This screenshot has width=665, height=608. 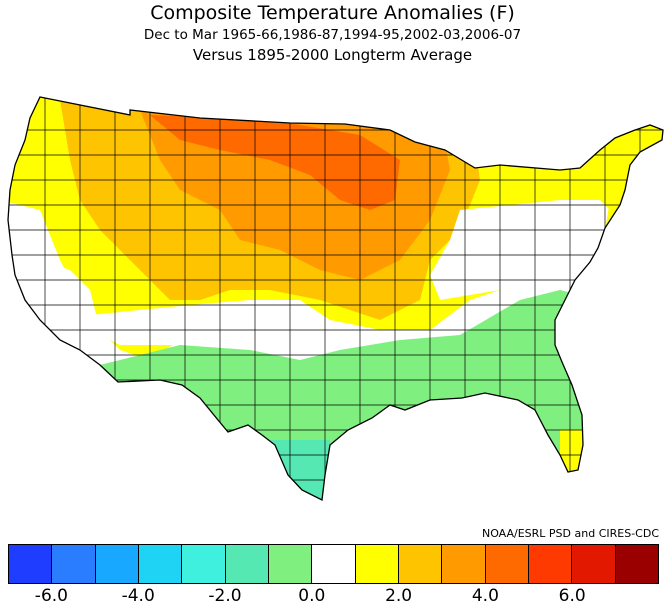 I want to click on scale-tick-label: 0.0, so click(x=312, y=596).